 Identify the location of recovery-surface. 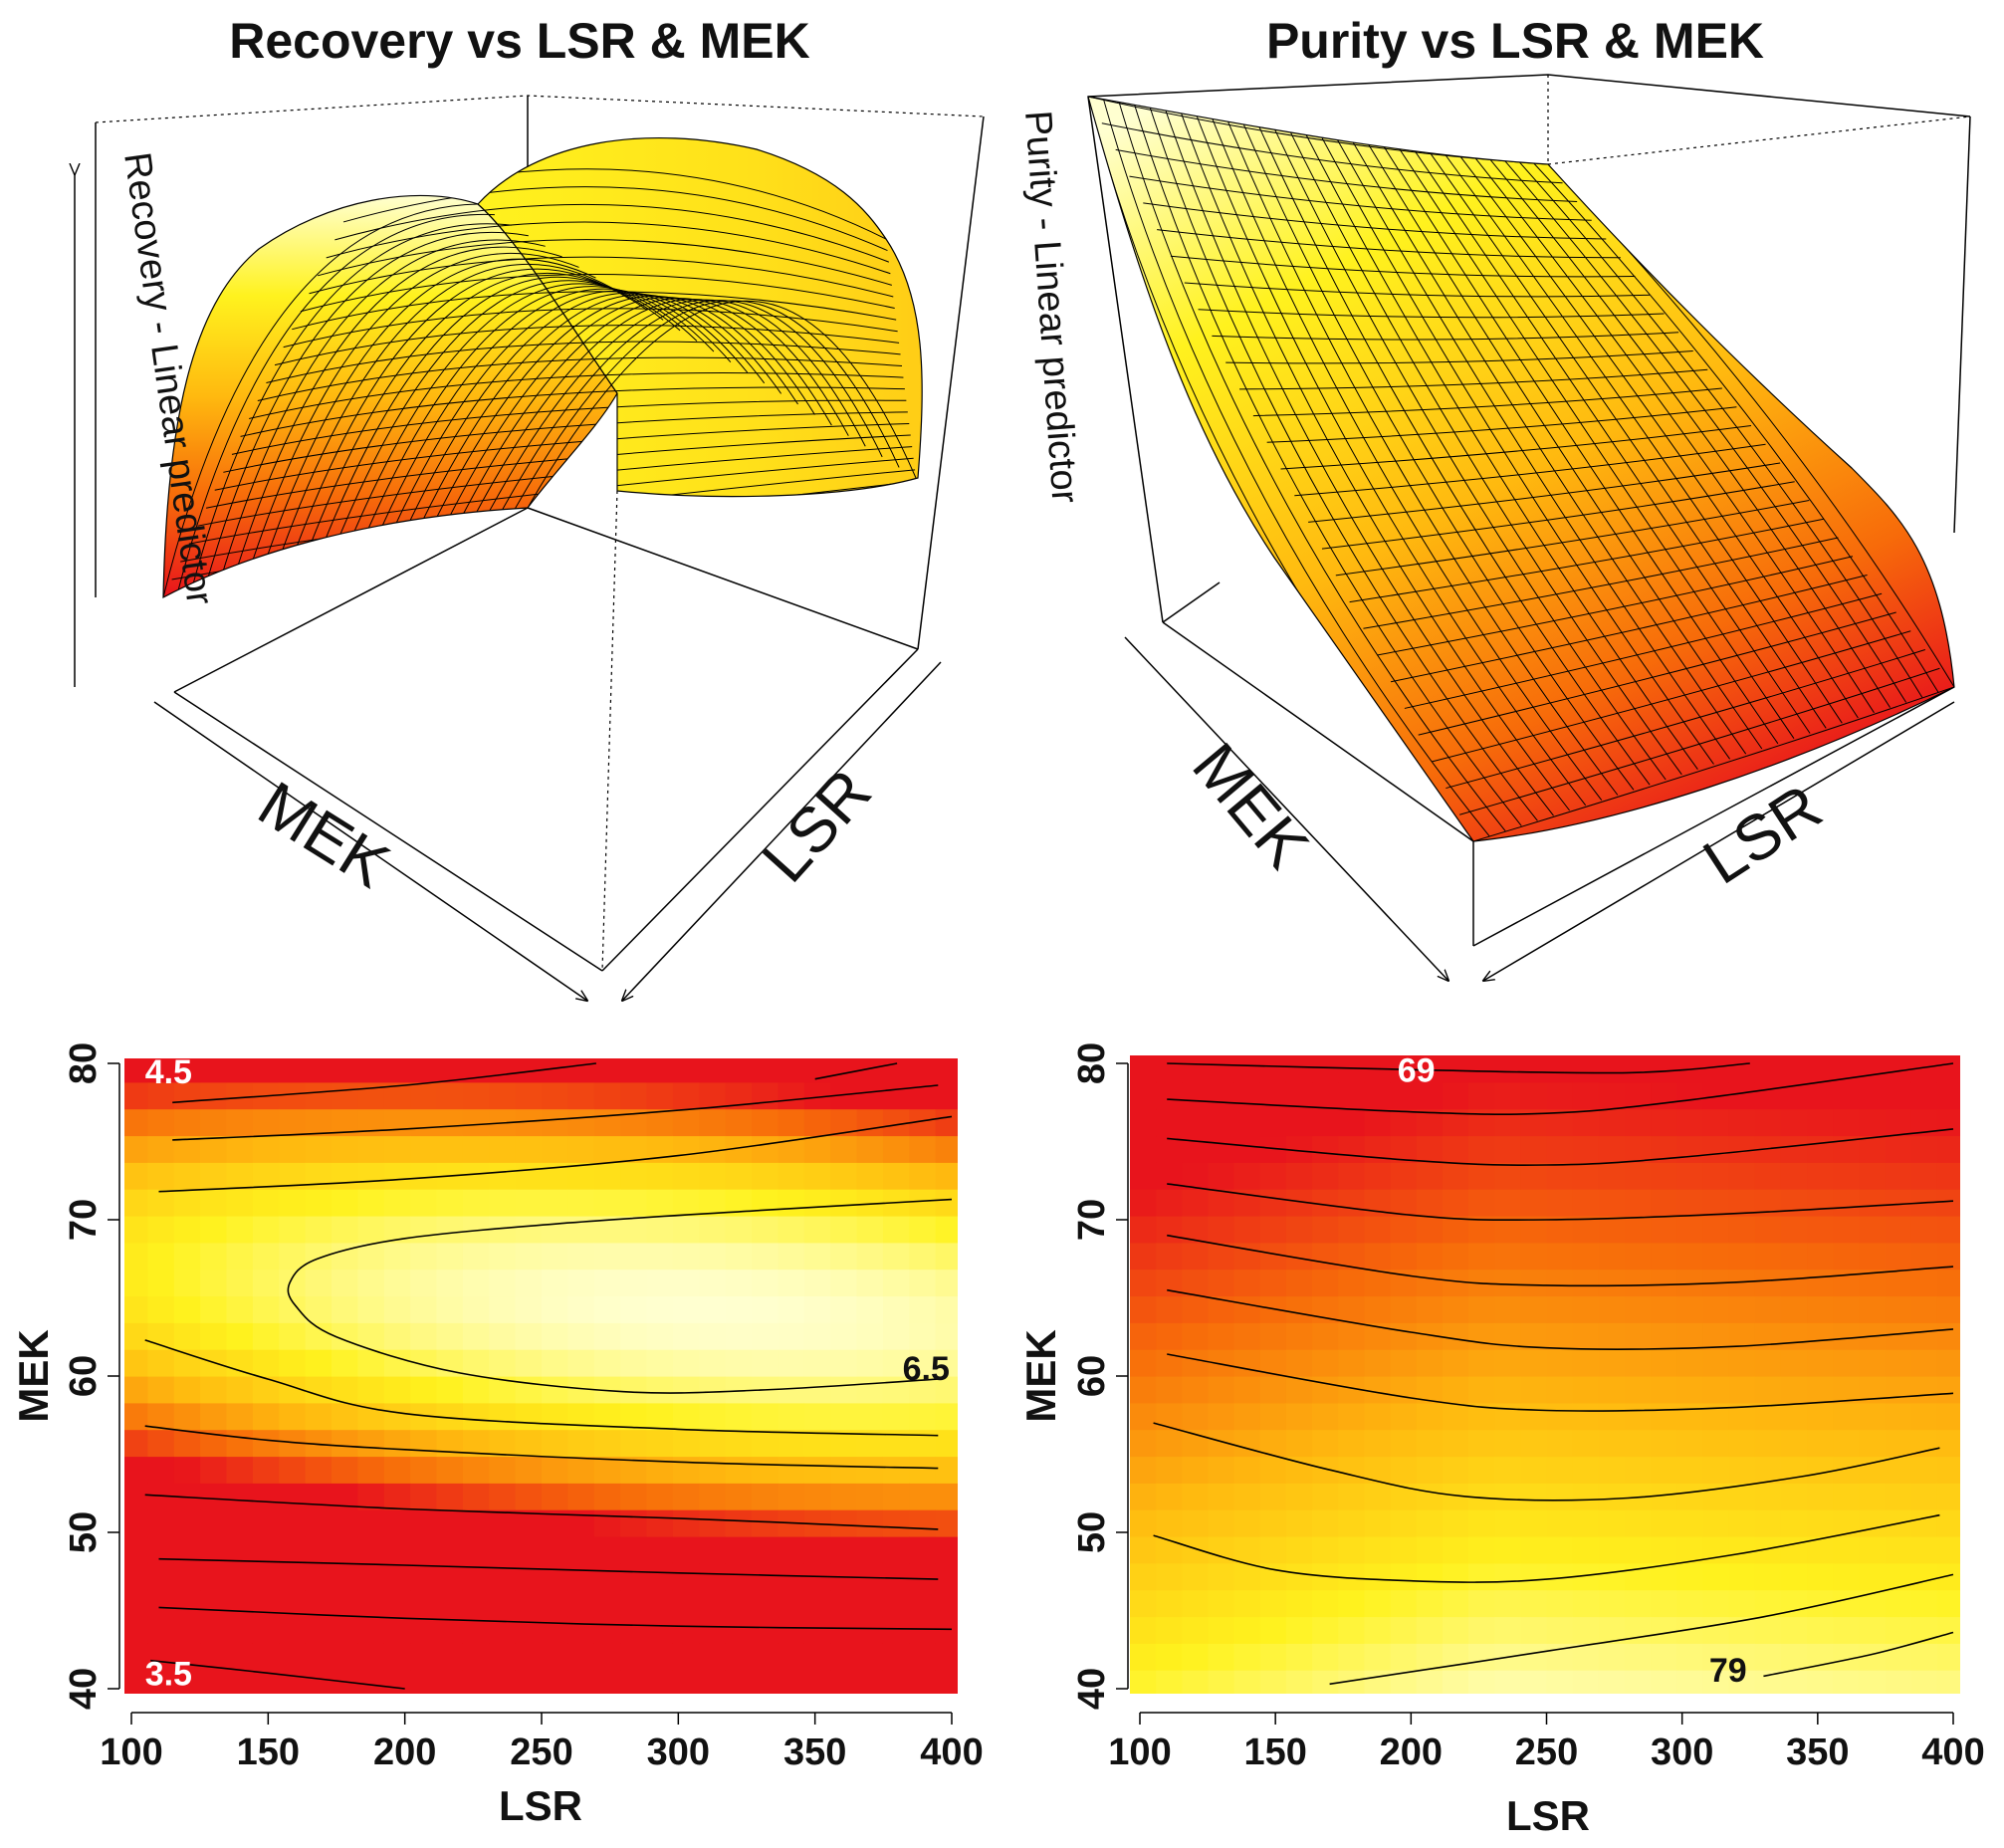
(542, 368).